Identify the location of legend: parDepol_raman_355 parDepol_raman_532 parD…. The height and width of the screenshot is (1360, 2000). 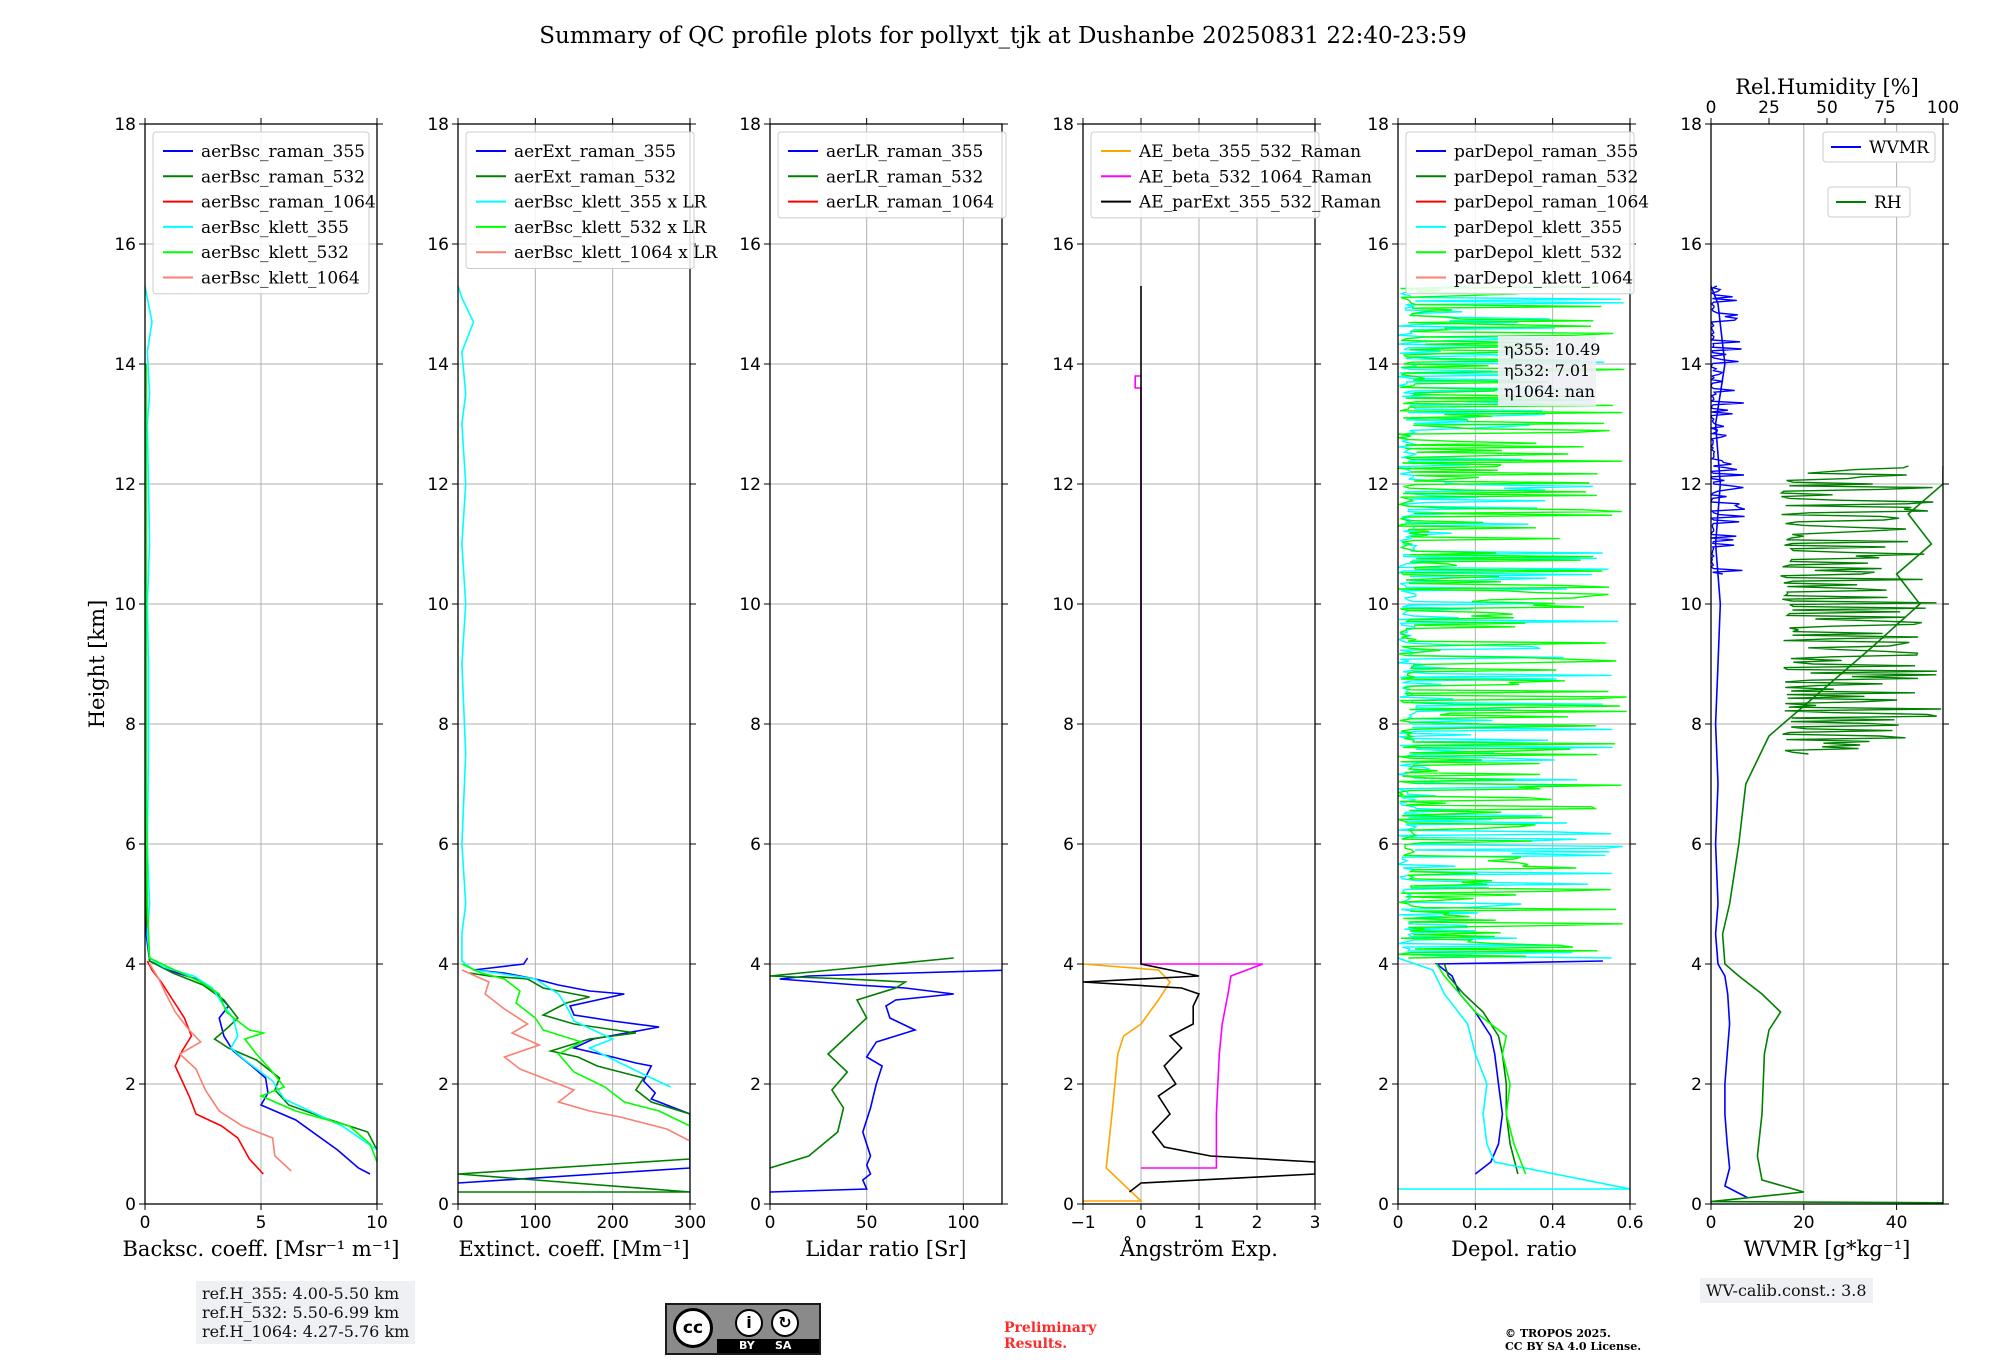
(1527, 213).